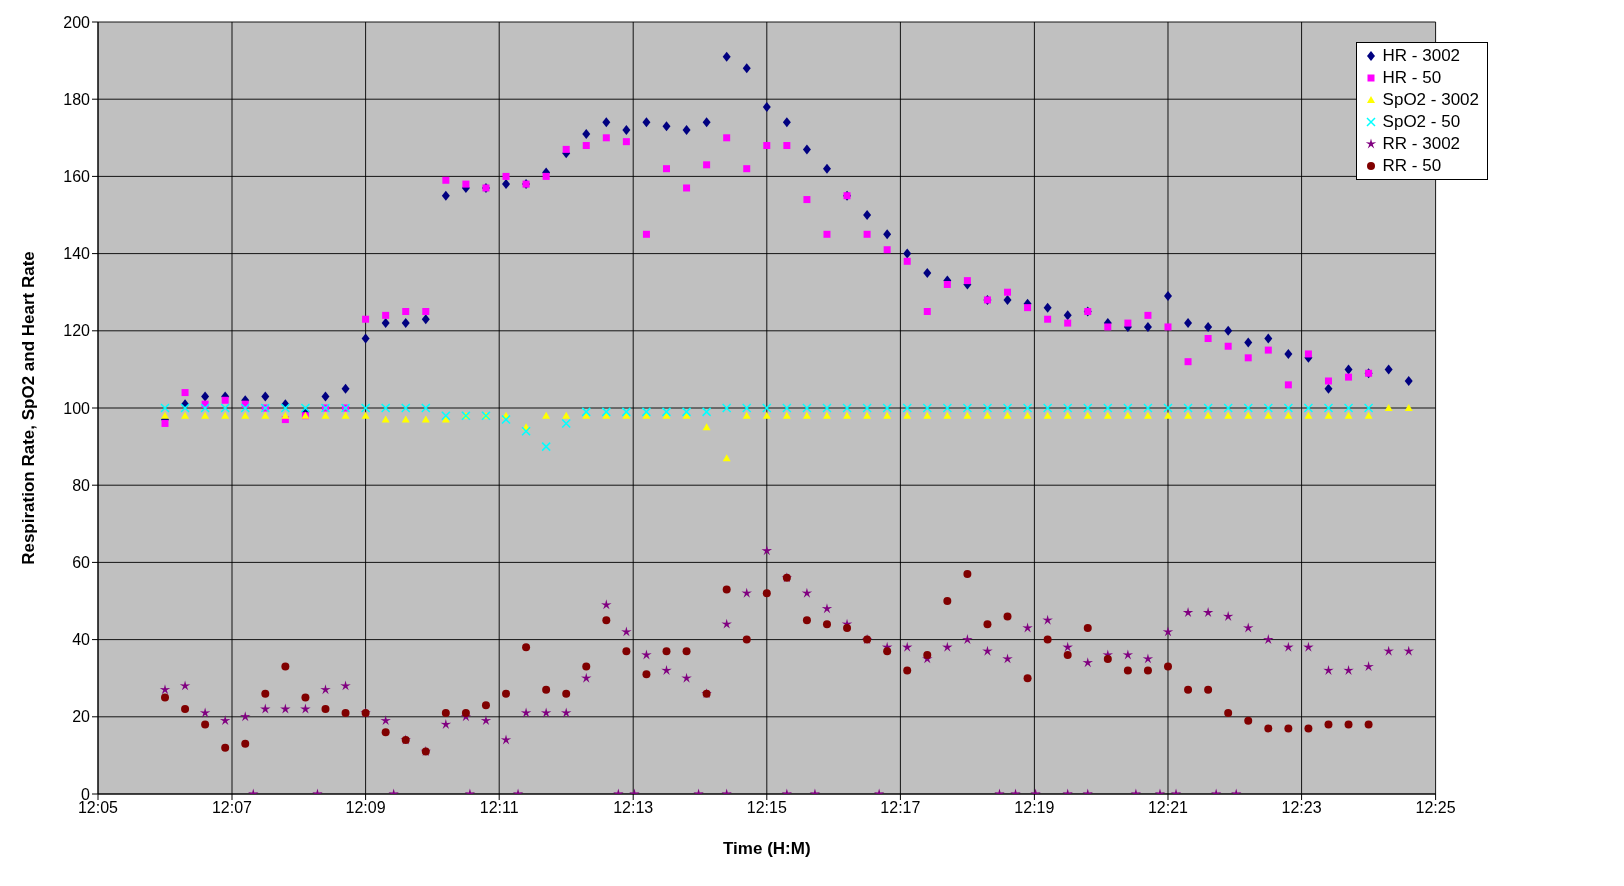  I want to click on y-tick-label: 180, so click(77, 99).